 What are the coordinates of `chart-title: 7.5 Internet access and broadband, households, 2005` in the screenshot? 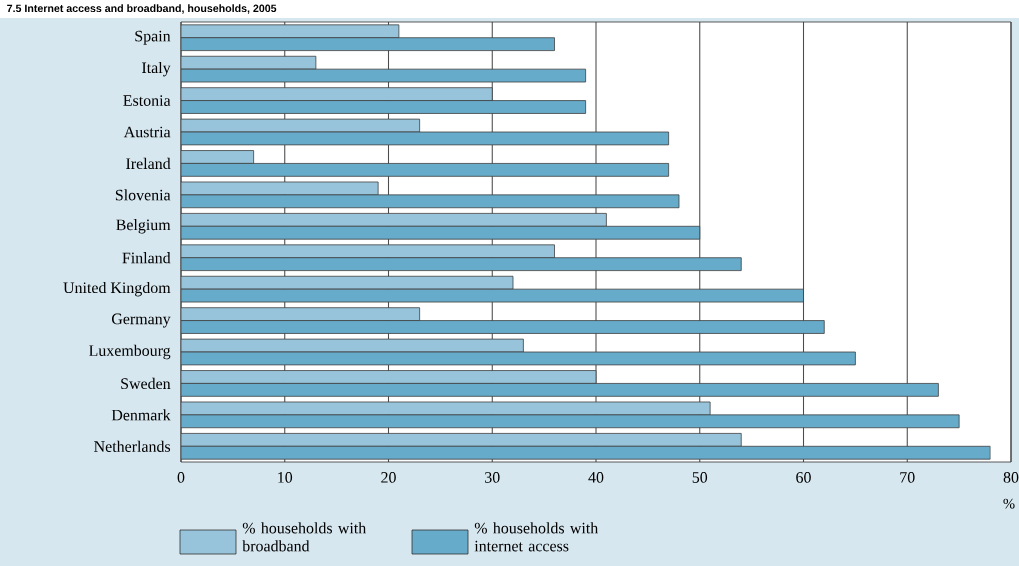 It's located at (142, 9).